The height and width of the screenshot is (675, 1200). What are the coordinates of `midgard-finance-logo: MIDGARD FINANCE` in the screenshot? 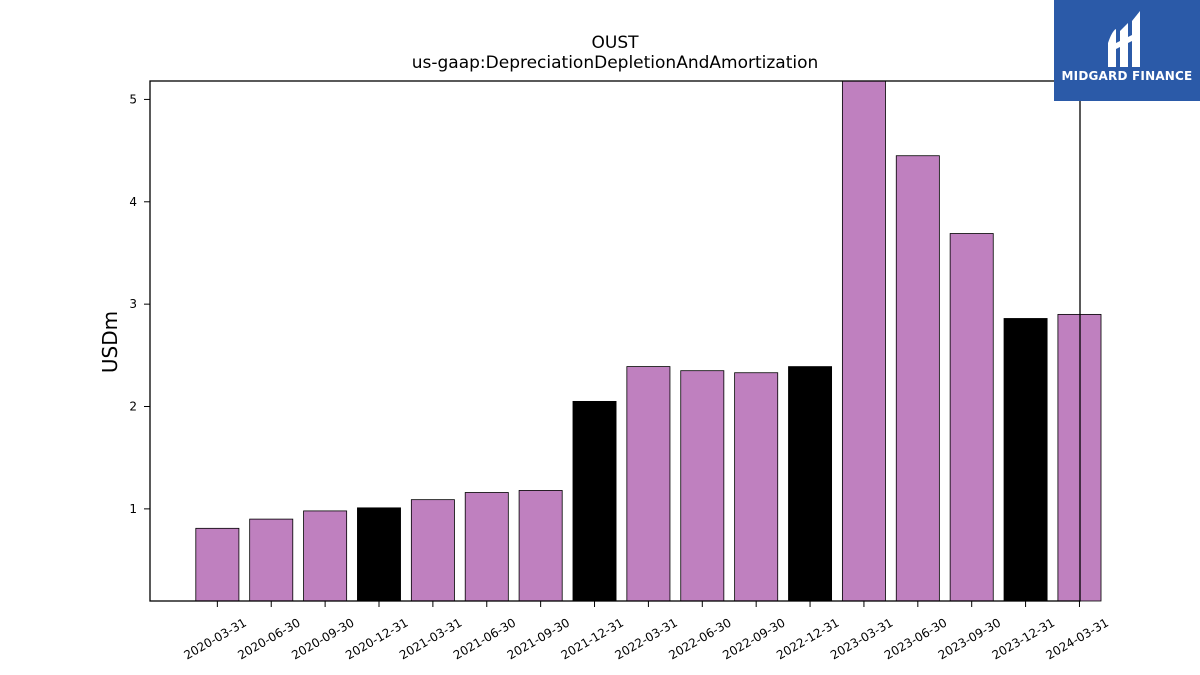 It's located at (1127, 50).